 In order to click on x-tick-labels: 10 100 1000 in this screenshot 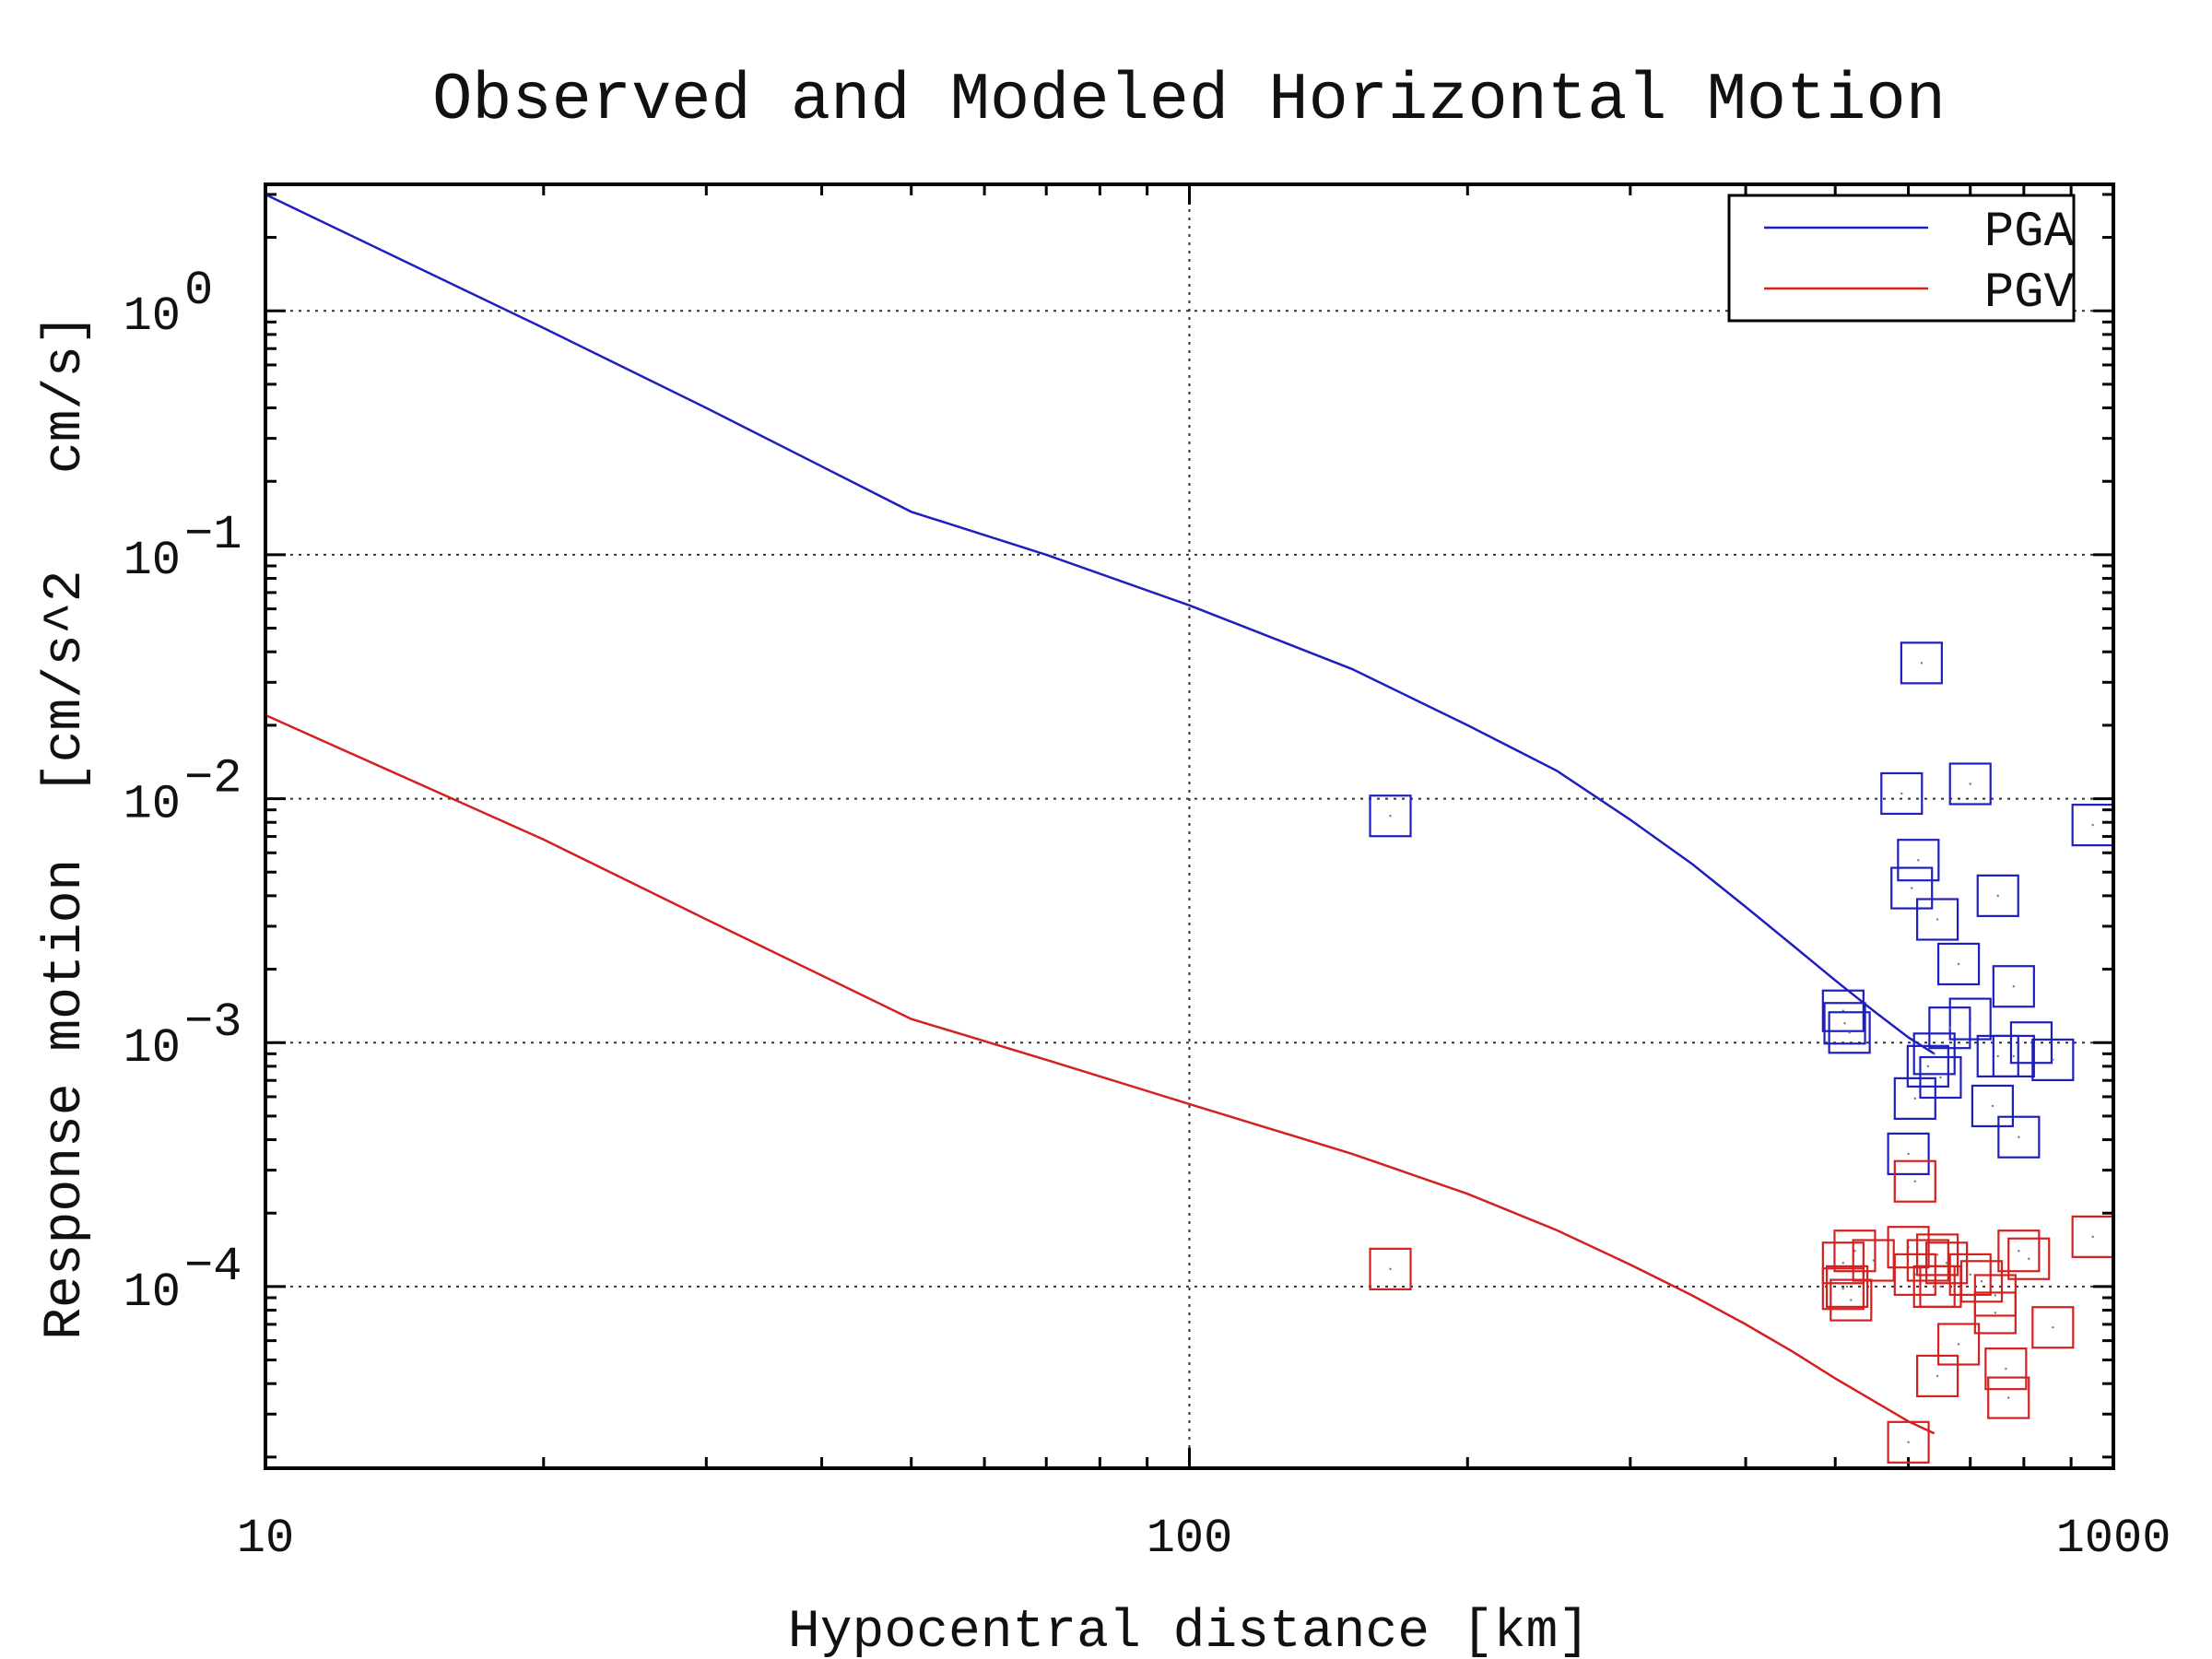, I will do `click(1204, 1539)`.